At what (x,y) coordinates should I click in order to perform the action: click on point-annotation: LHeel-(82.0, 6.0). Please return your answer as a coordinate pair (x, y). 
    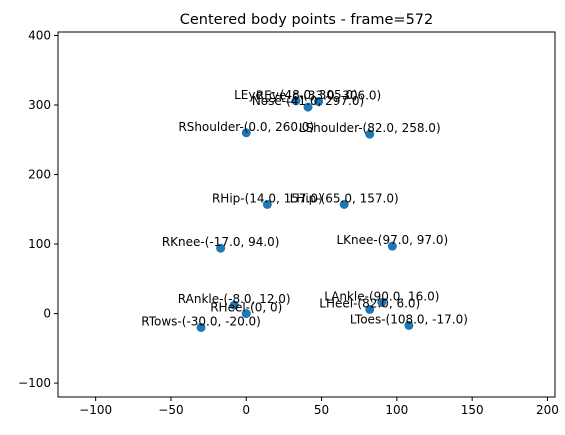
    Looking at the image, I should click on (369, 303).